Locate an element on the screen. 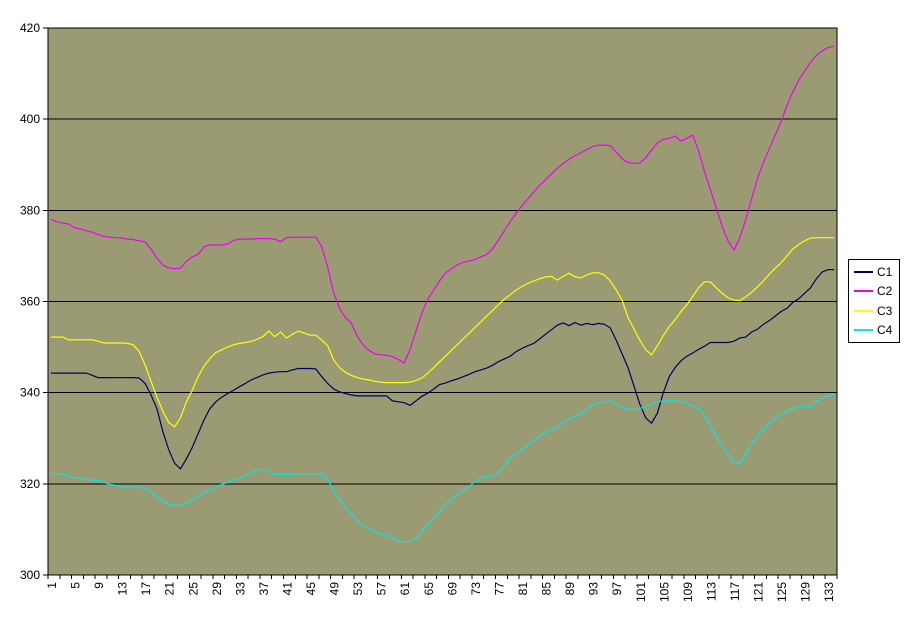 This screenshot has width=911, height=623. series-c4-swatch is located at coordinates (863, 330).